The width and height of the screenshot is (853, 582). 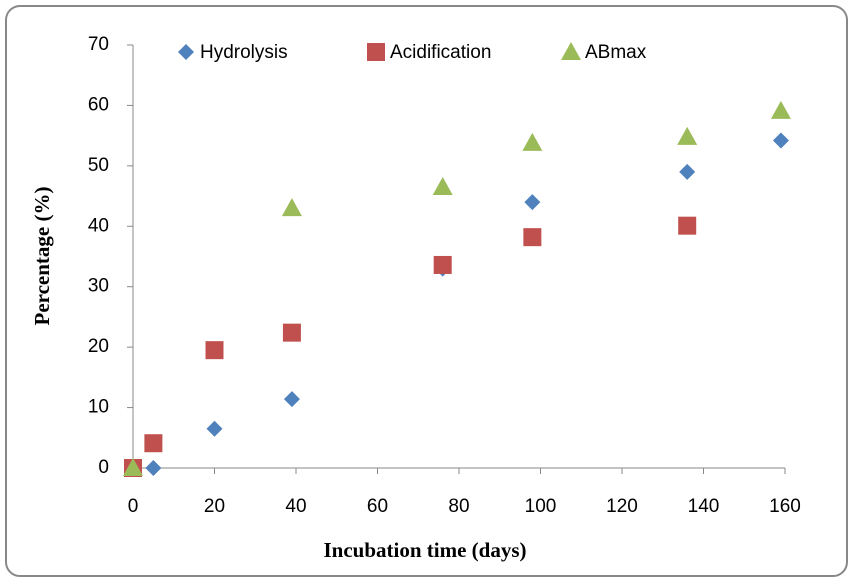 What do you see at coordinates (458, 506) in the screenshot?
I see `x-tick-label: 80` at bounding box center [458, 506].